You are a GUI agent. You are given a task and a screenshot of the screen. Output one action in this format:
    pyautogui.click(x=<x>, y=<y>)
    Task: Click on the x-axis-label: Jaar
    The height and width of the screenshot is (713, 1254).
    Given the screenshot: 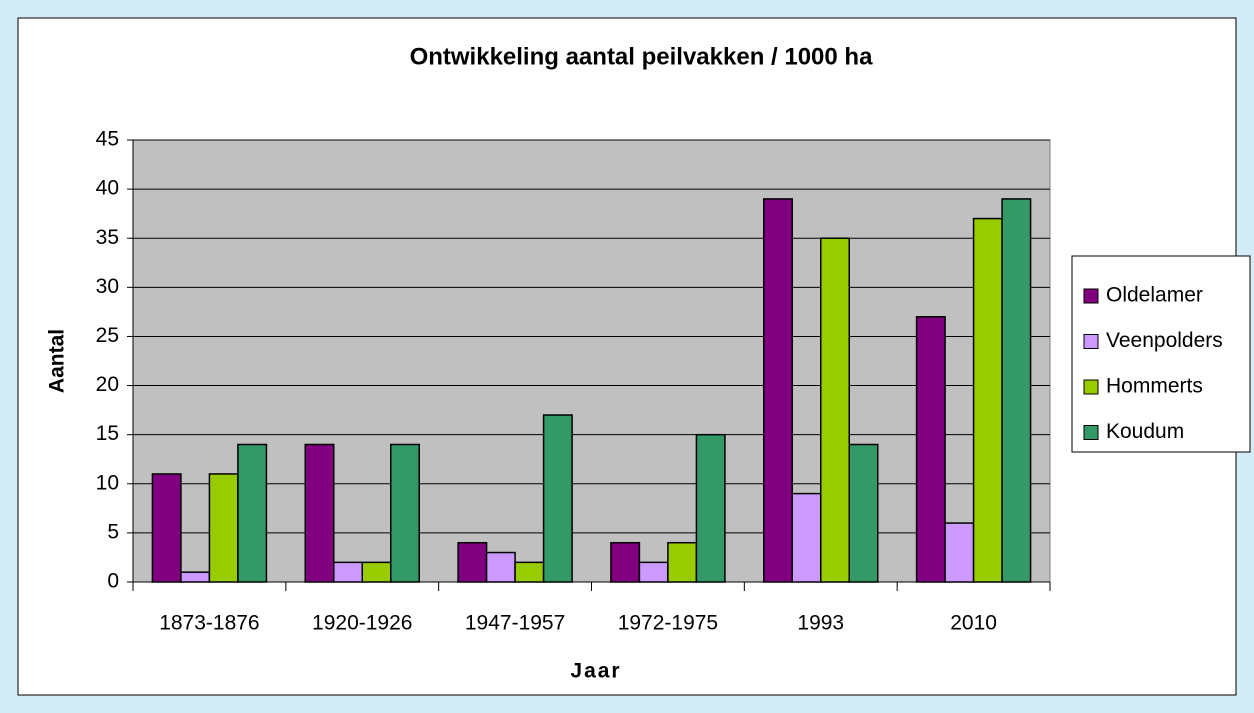 What is the action you would take?
    pyautogui.click(x=595, y=671)
    